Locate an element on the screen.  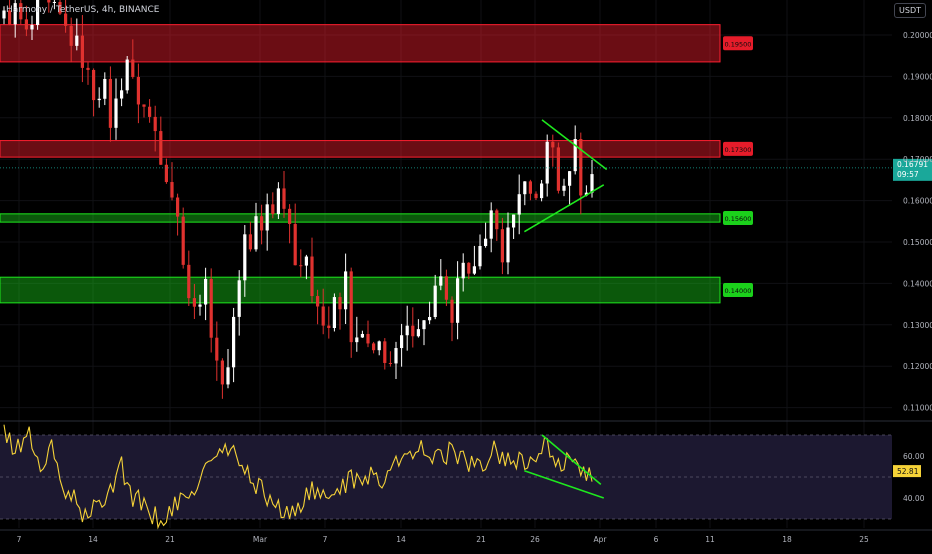
resistance-zone is located at coordinates (360, 43).